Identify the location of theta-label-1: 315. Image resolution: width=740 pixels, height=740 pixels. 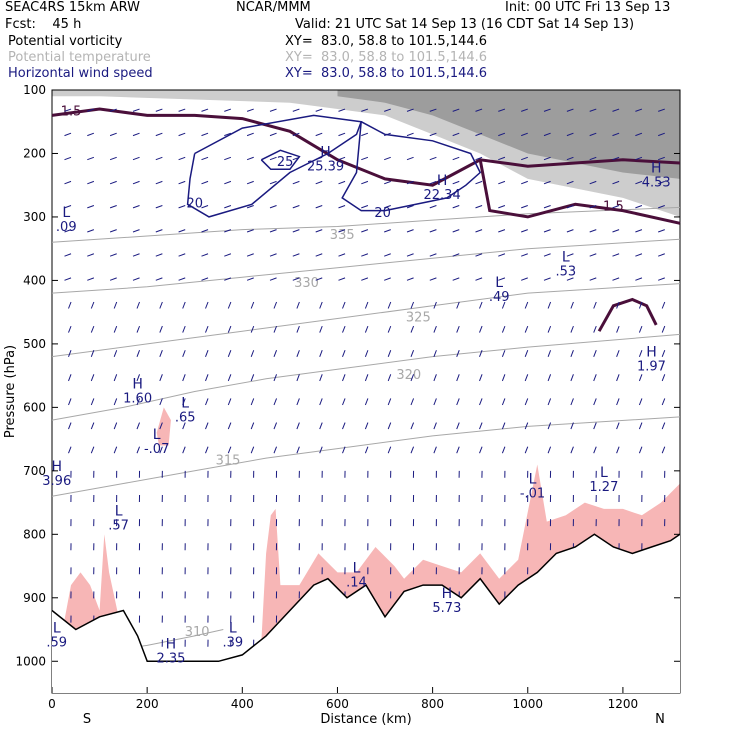
(228, 460).